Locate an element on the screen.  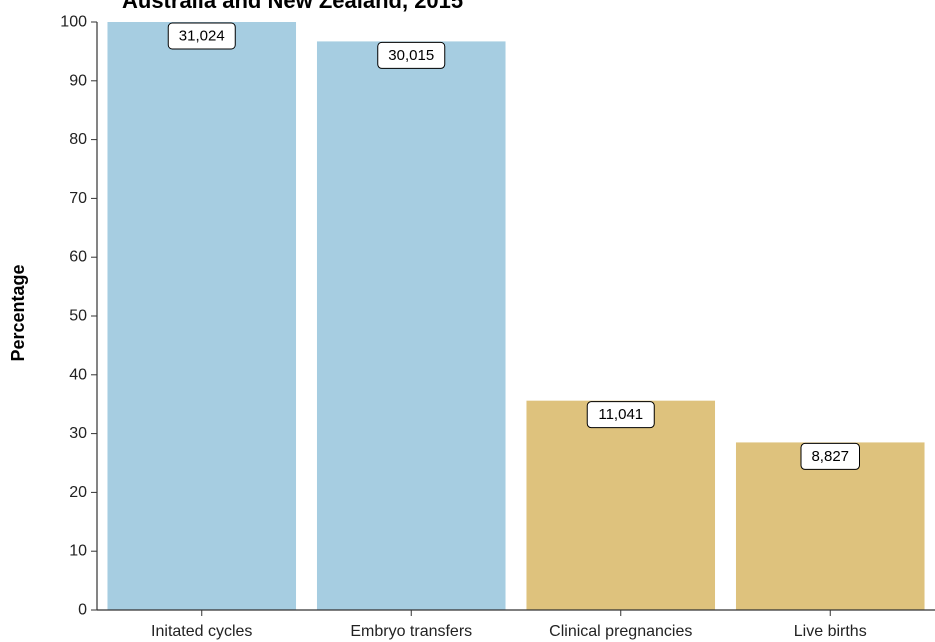
y-tick-label: 50 is located at coordinates (78, 316).